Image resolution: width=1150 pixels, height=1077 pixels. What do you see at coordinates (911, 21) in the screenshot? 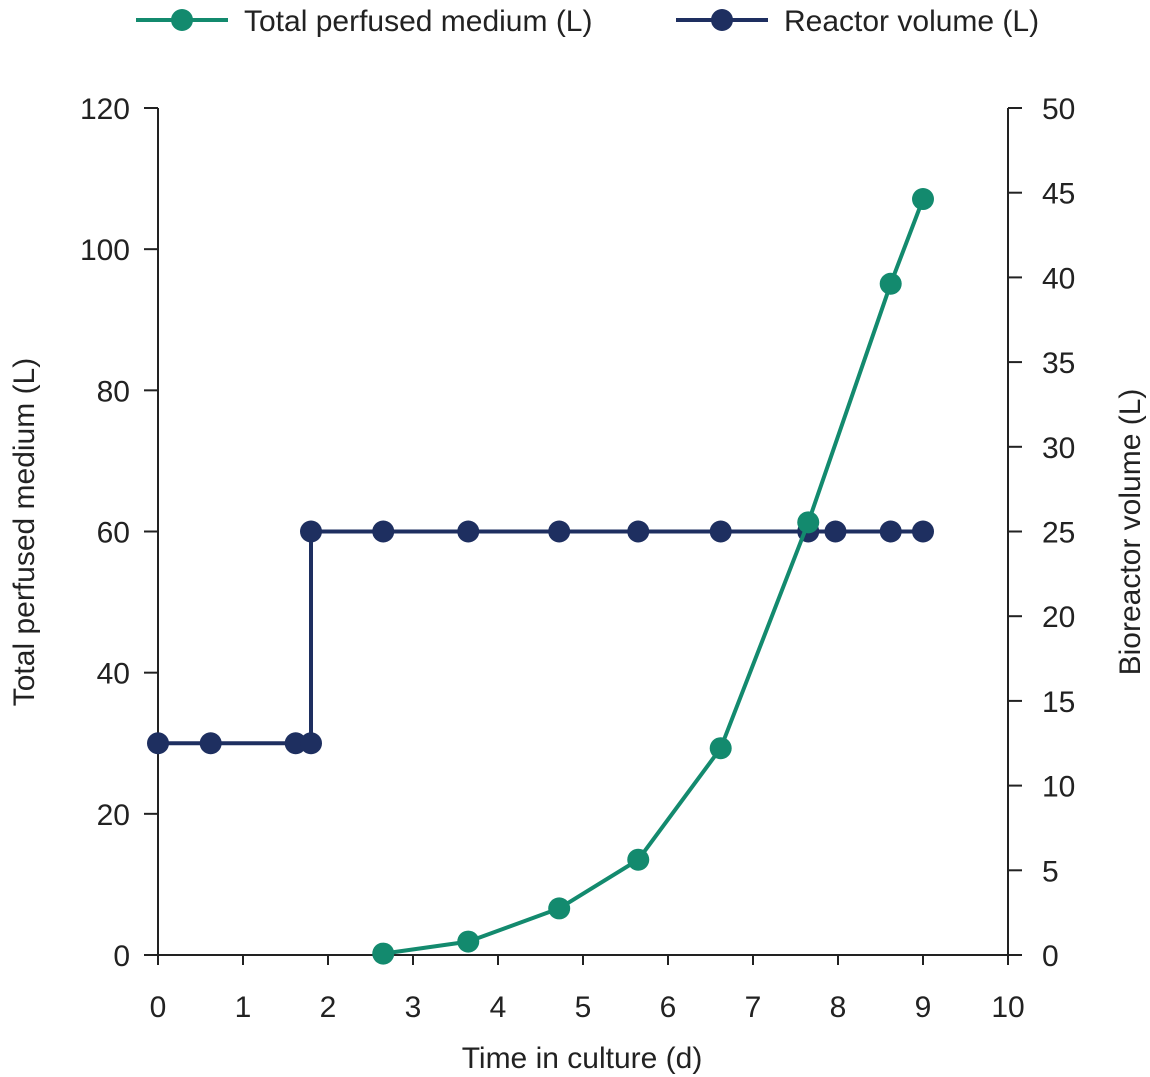
I see `legend-label: Reactor volume (L)` at bounding box center [911, 21].